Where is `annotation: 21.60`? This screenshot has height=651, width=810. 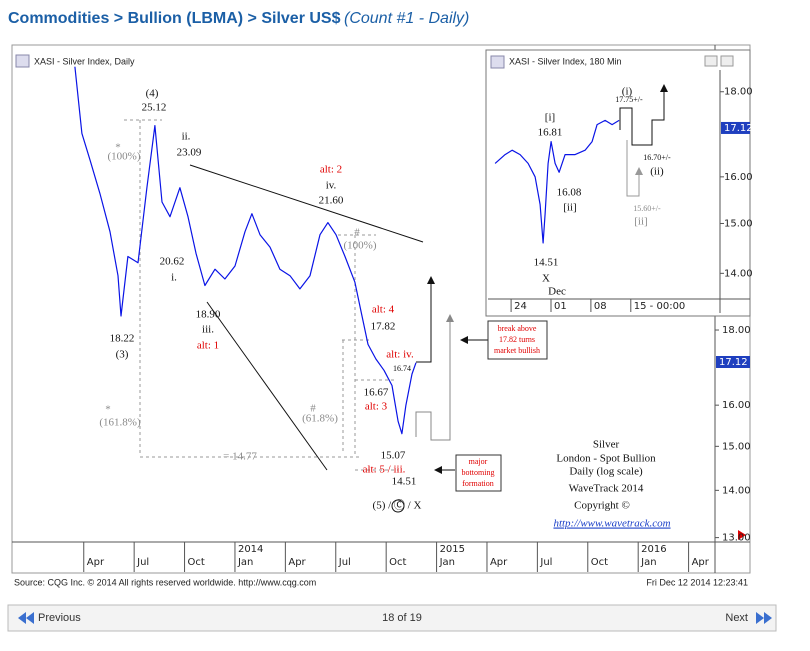 annotation: 21.60 is located at coordinates (331, 201).